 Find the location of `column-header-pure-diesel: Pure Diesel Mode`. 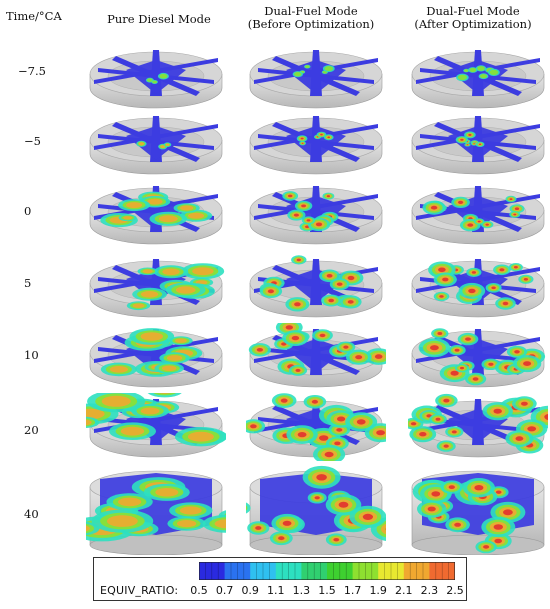

column-header-pure-diesel: Pure Diesel Mode is located at coordinates (159, 19).